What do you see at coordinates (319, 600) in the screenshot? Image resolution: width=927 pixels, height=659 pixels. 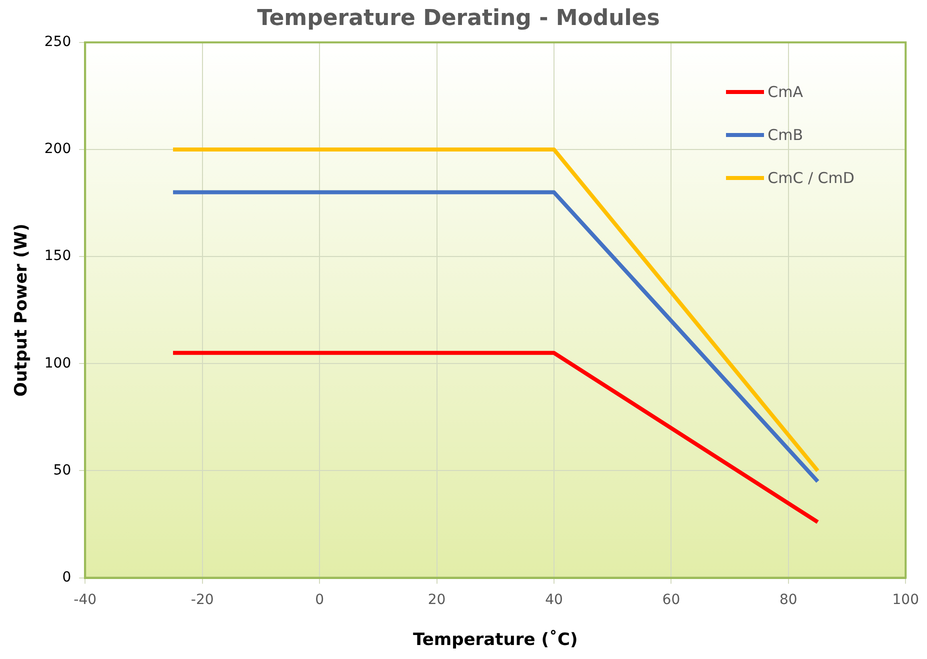 I see `x-tick-label: 0` at bounding box center [319, 600].